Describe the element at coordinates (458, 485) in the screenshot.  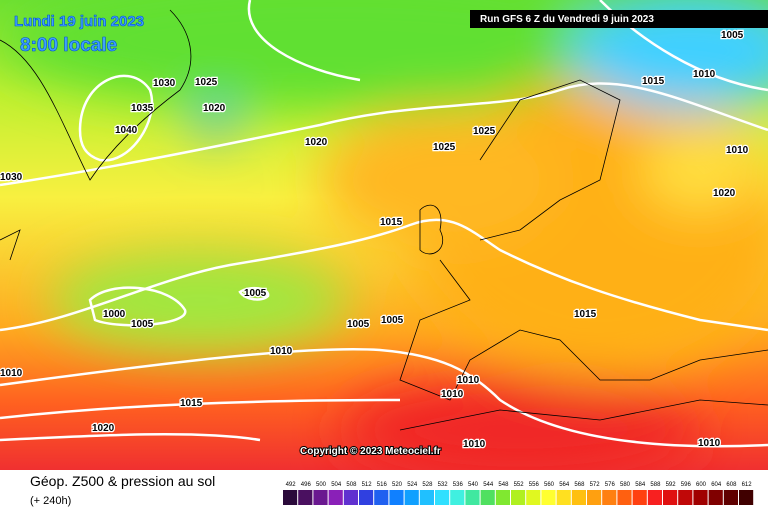
I see `scale-label: 536` at that location.